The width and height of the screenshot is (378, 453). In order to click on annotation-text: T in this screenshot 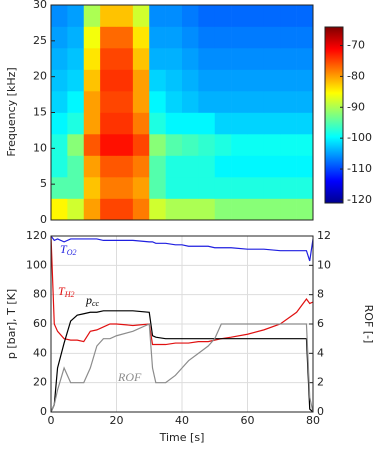, I will do `click(62, 291)`.